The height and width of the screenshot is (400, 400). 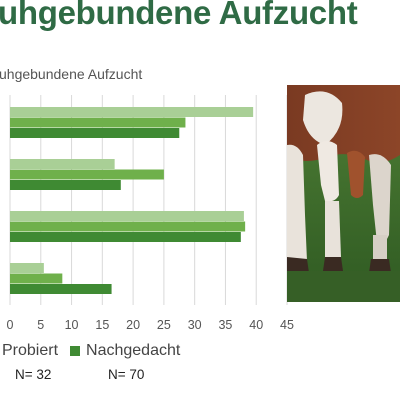 I want to click on legend-item-probiert: Probiert, so click(x=29, y=351).